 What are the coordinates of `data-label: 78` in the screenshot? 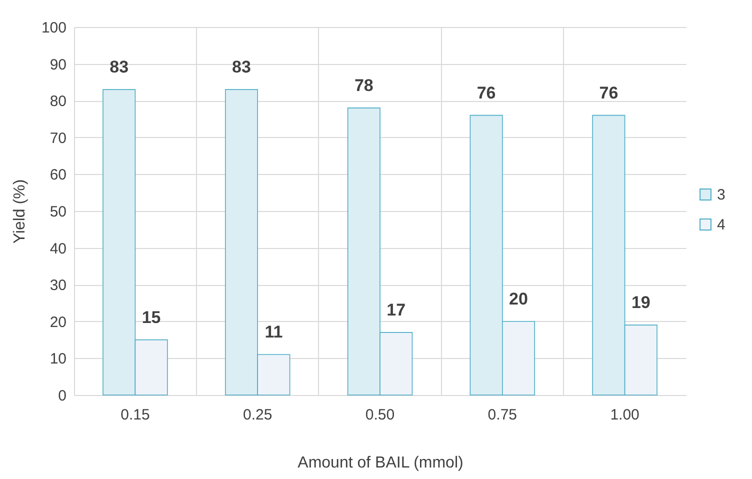 It's located at (364, 85).